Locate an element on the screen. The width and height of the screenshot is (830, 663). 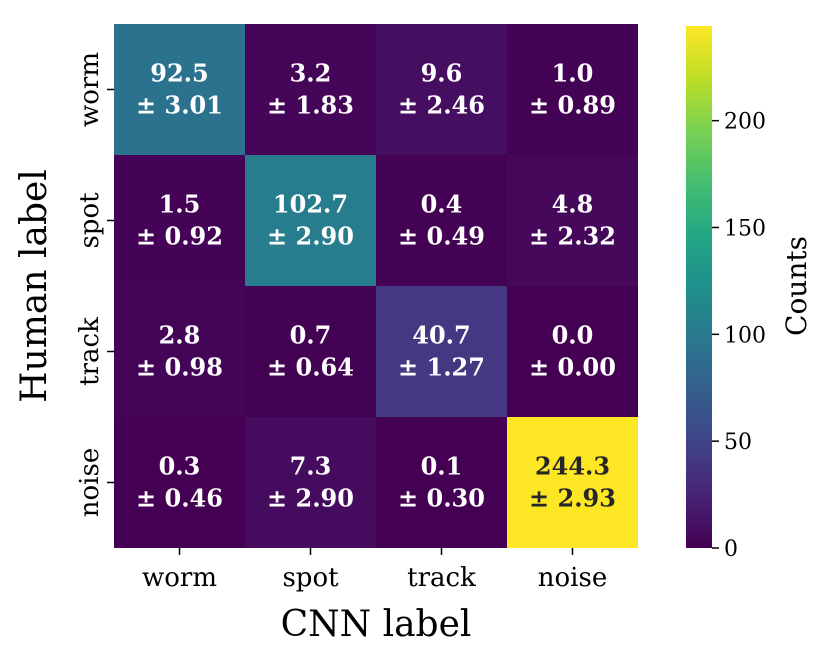
cell-error-label: ± 2.93 is located at coordinates (572, 498).